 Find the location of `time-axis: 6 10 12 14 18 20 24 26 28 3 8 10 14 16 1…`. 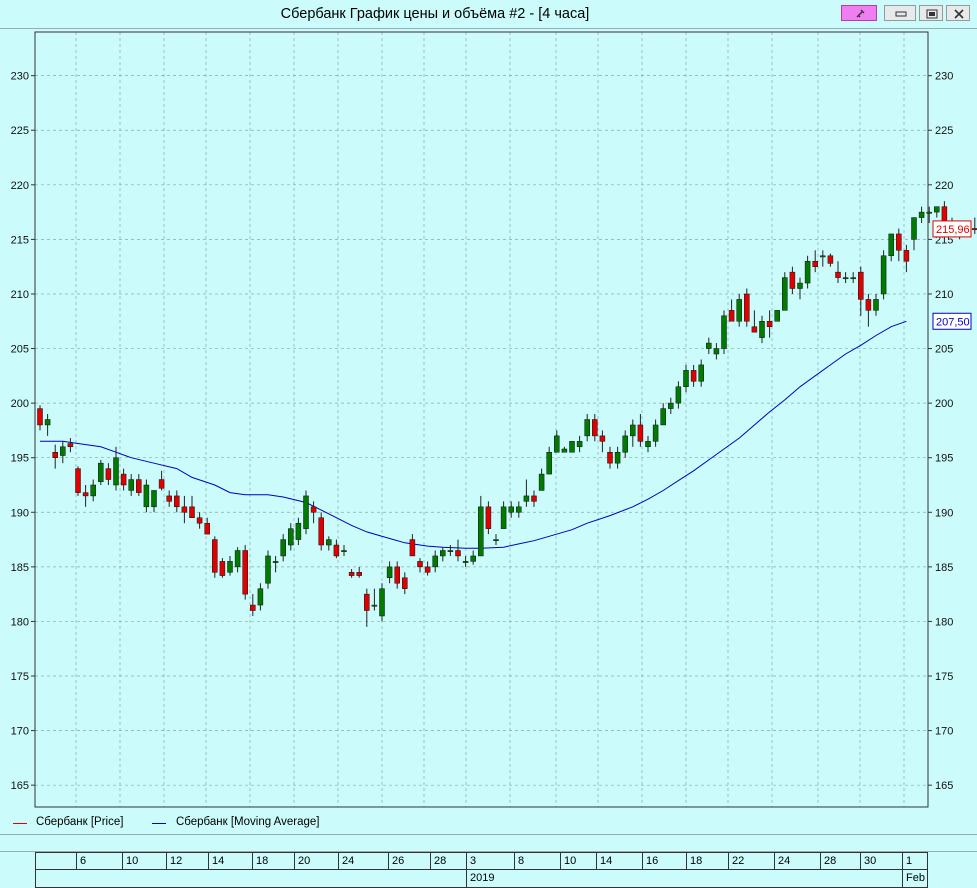

time-axis: 6 10 12 14 18 20 24 26 28 3 8 10 14 16 1… is located at coordinates (481, 870).